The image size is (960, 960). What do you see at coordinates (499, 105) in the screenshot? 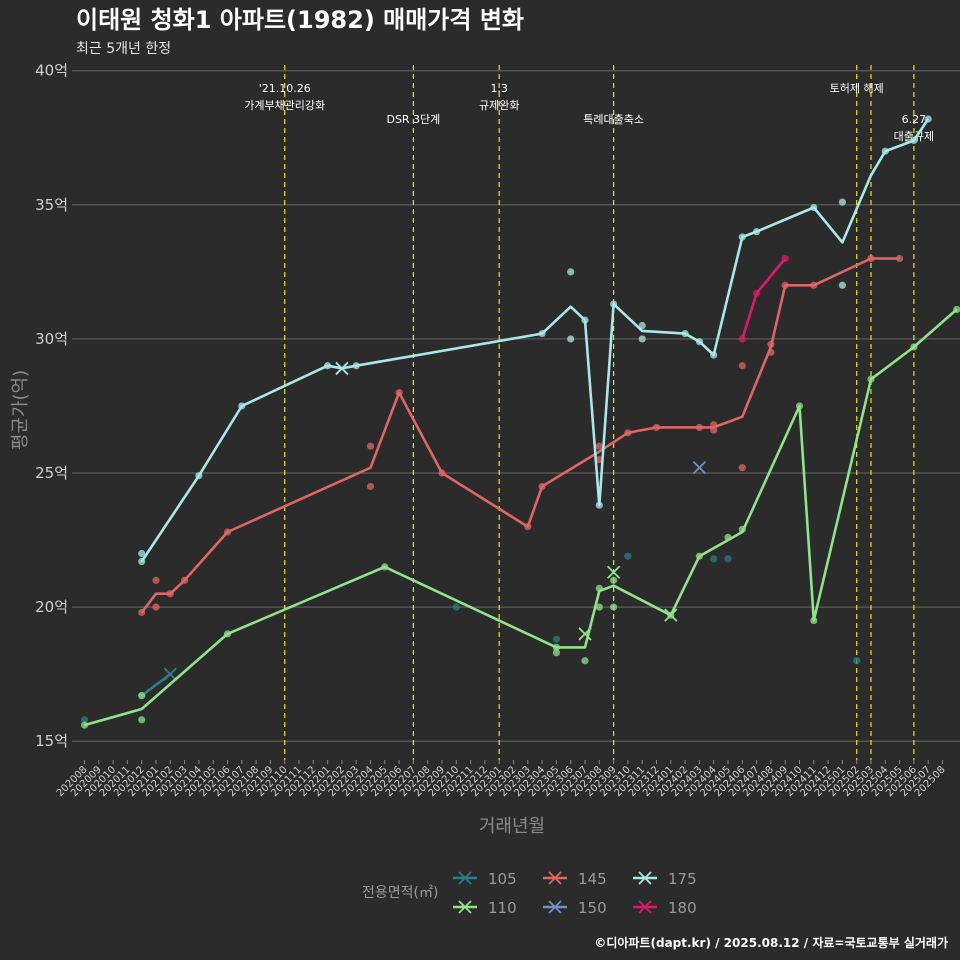
I see `event-label: 규제완화` at bounding box center [499, 105].